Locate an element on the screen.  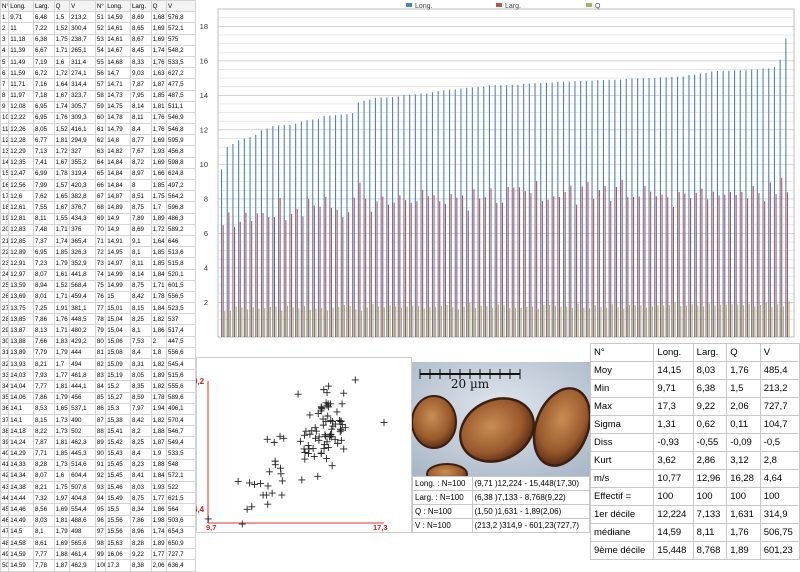
stats-value: 3,62 is located at coordinates (673, 460).